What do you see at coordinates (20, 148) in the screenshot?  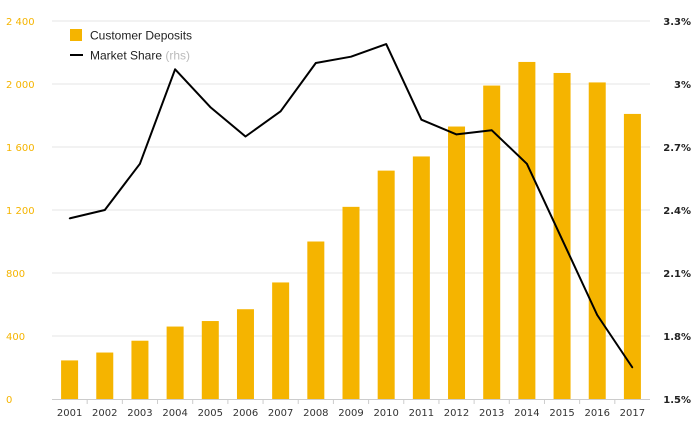 I see `y-left-tick-label: 1 600` at bounding box center [20, 148].